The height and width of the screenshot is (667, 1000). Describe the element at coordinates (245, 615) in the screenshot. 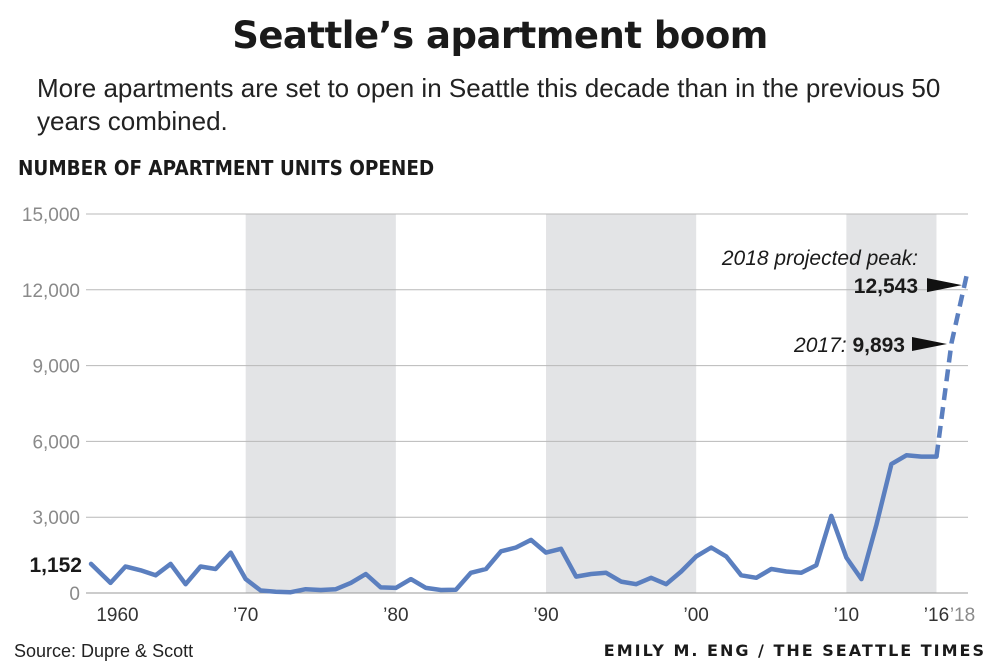

I see `x-tick-label: ’70` at that location.